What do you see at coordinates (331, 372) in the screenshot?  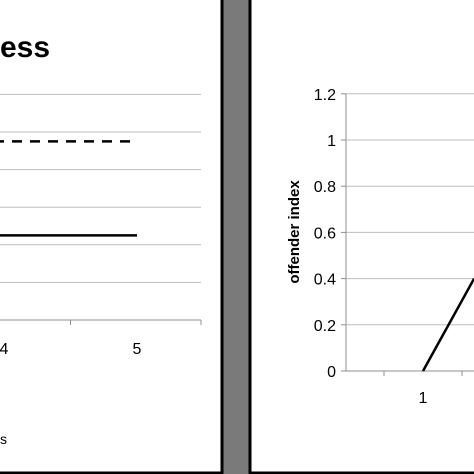 I see `chart-right-y-tick-label: 0` at bounding box center [331, 372].